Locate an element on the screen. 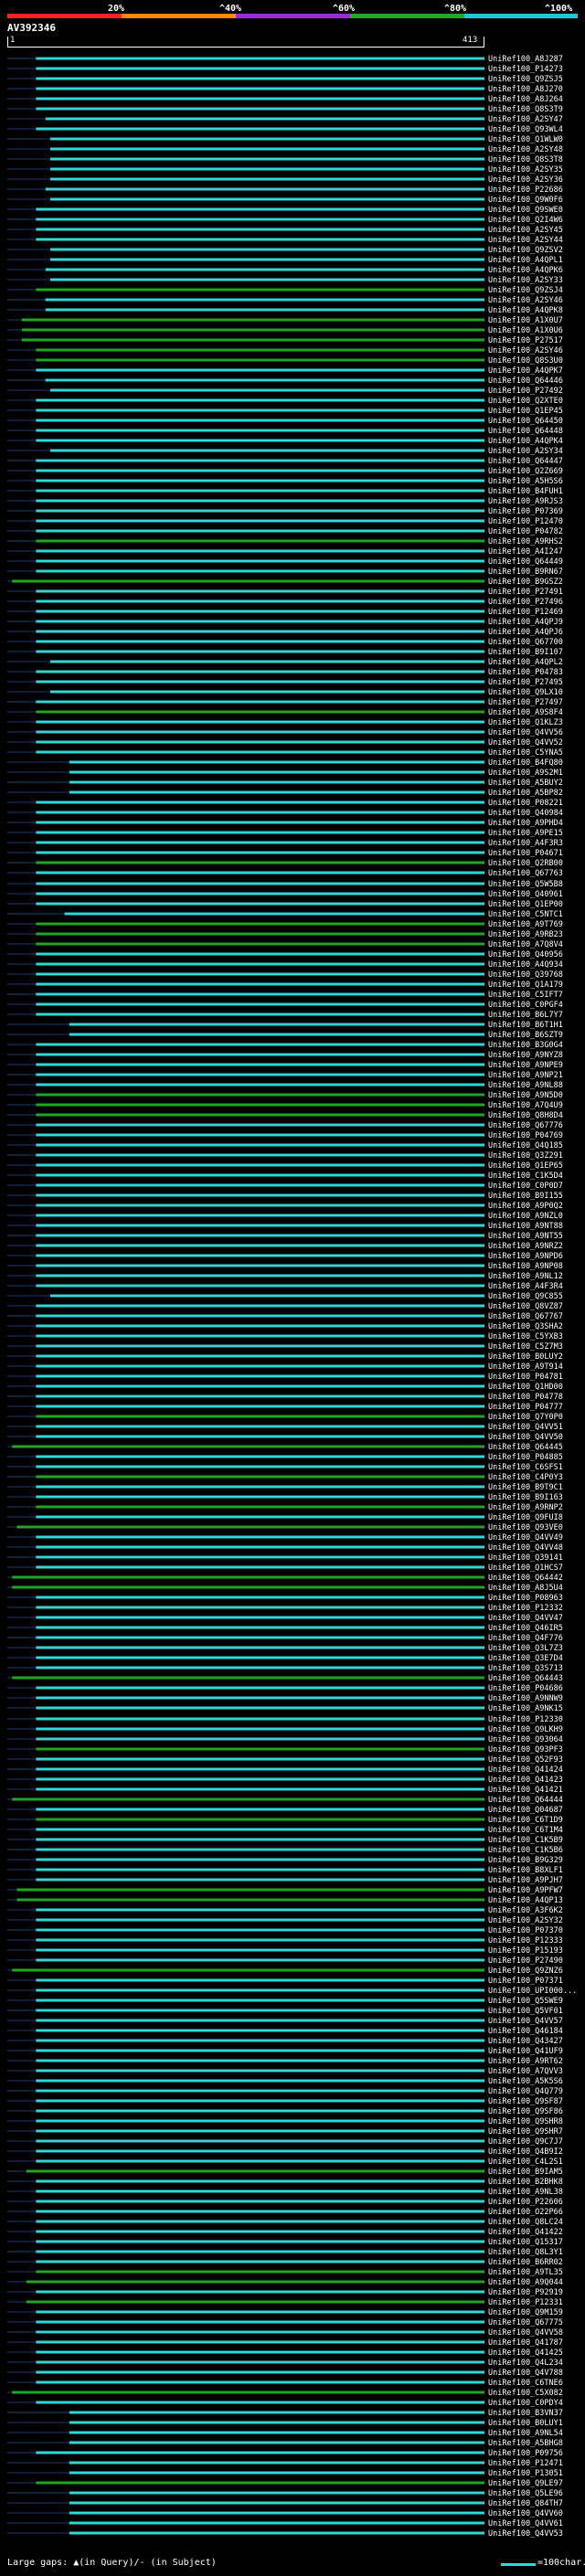 Image resolution: width=585 pixels, height=2576 pixels. hit-row: UniRef100_Q8S3U0 is located at coordinates (285, 361).